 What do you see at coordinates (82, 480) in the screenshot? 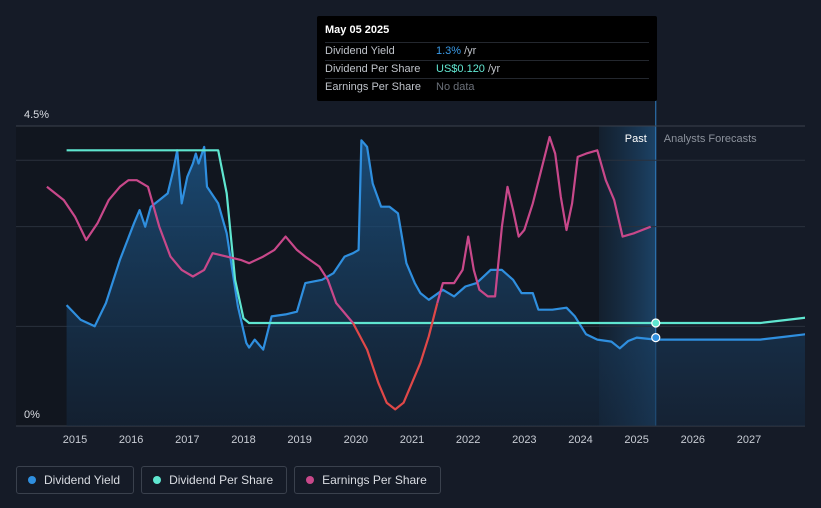
I see `legend-label: Dividend Yield` at bounding box center [82, 480].